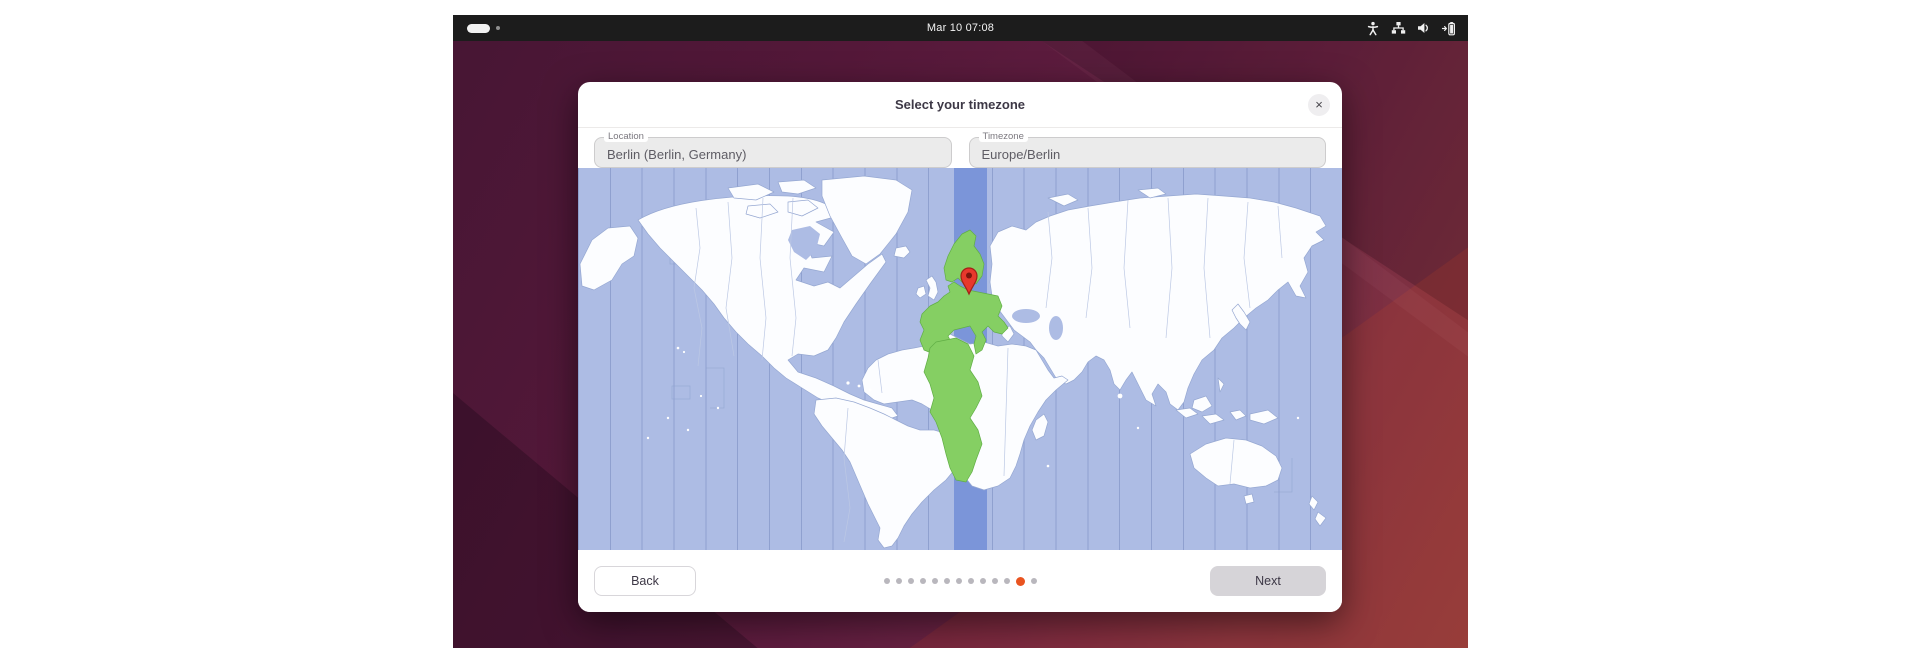 The width and height of the screenshot is (1920, 665). I want to click on top-bar: Mar 10 07:08, so click(960, 28).